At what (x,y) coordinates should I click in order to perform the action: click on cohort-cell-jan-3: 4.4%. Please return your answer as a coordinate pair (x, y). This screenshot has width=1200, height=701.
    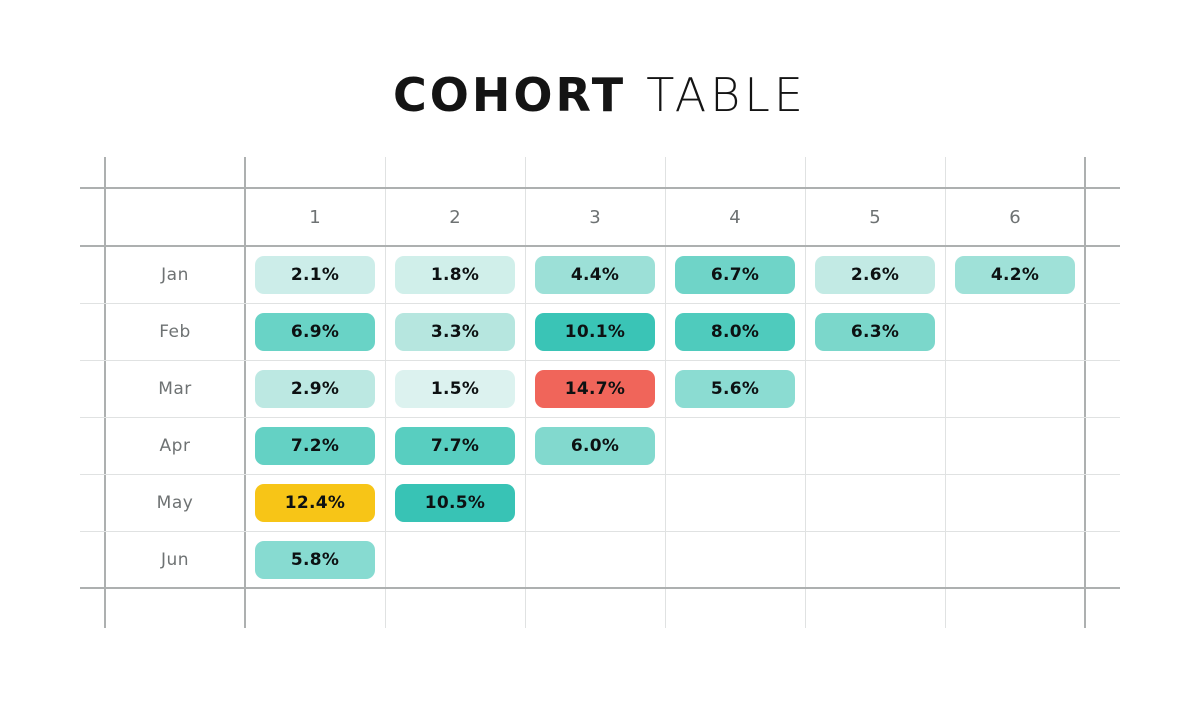
    Looking at the image, I should click on (595, 274).